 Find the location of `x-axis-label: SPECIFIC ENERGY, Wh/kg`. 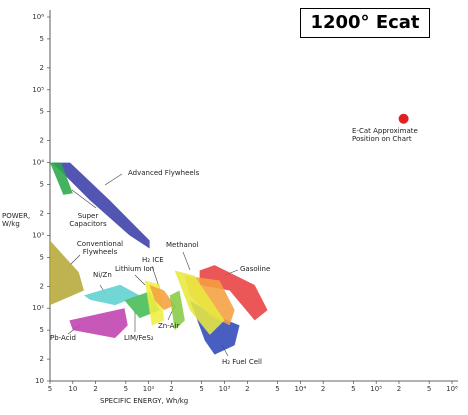

x-axis-label: SPECIFIC ENERGY, Wh/kg is located at coordinates (144, 401).